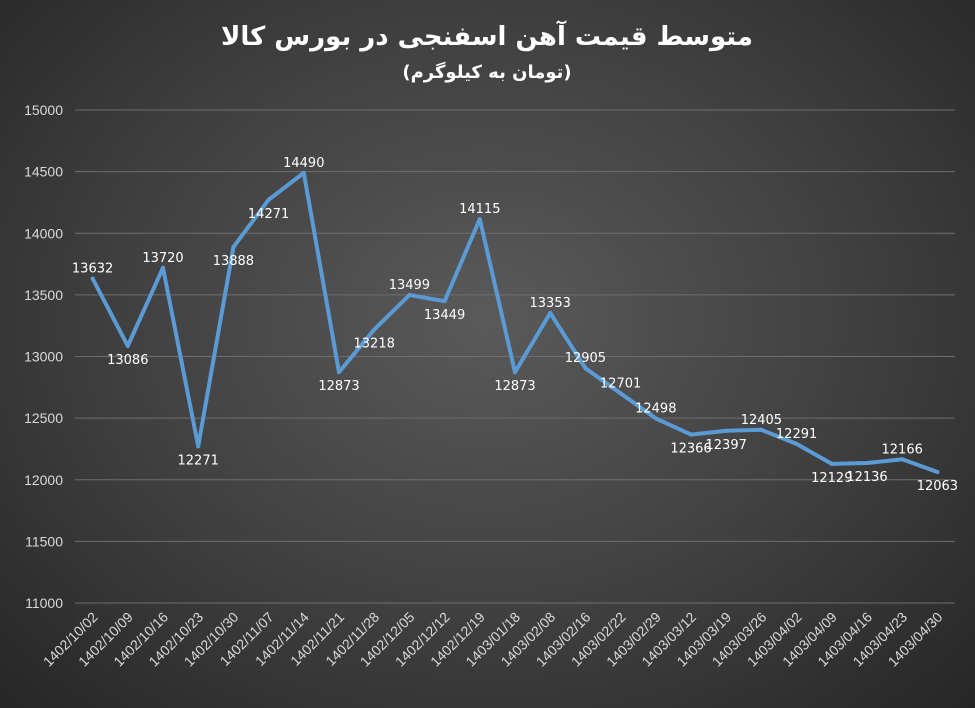 This screenshot has width=975, height=708. I want to click on data-label: 13218, so click(374, 344).